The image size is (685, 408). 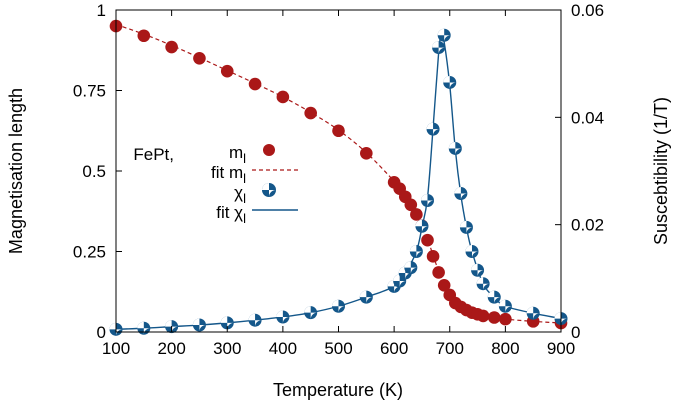 What do you see at coordinates (228, 174) in the screenshot?
I see `legend-label-fit-m: fit ml` at bounding box center [228, 174].